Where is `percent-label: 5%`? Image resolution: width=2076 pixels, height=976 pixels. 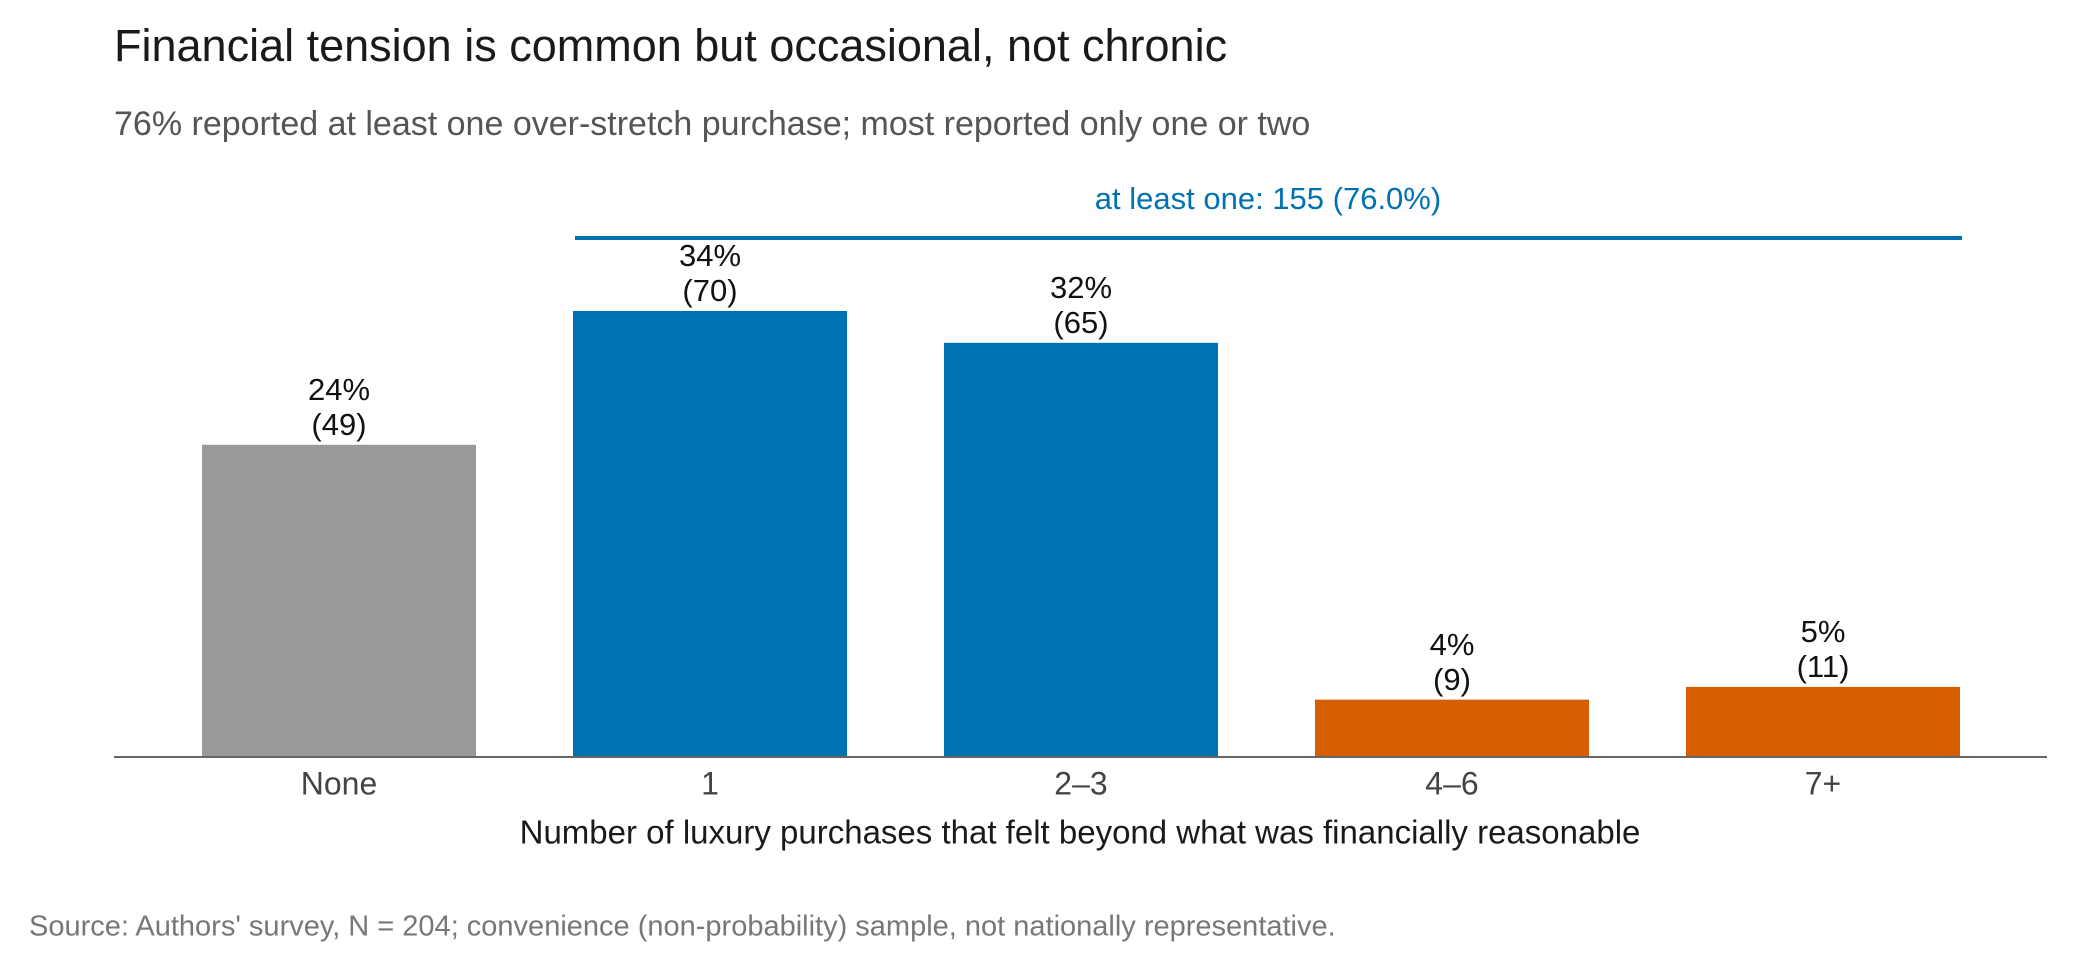
percent-label: 5% is located at coordinates (1823, 631).